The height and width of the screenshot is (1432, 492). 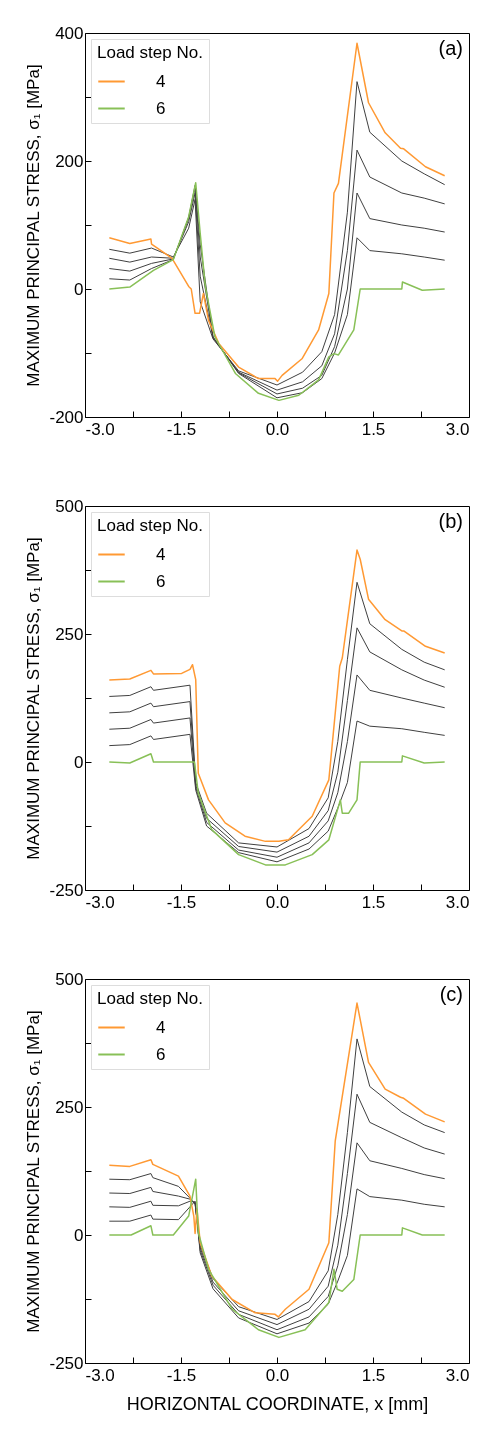 I want to click on annotation: (c), so click(x=451, y=994).